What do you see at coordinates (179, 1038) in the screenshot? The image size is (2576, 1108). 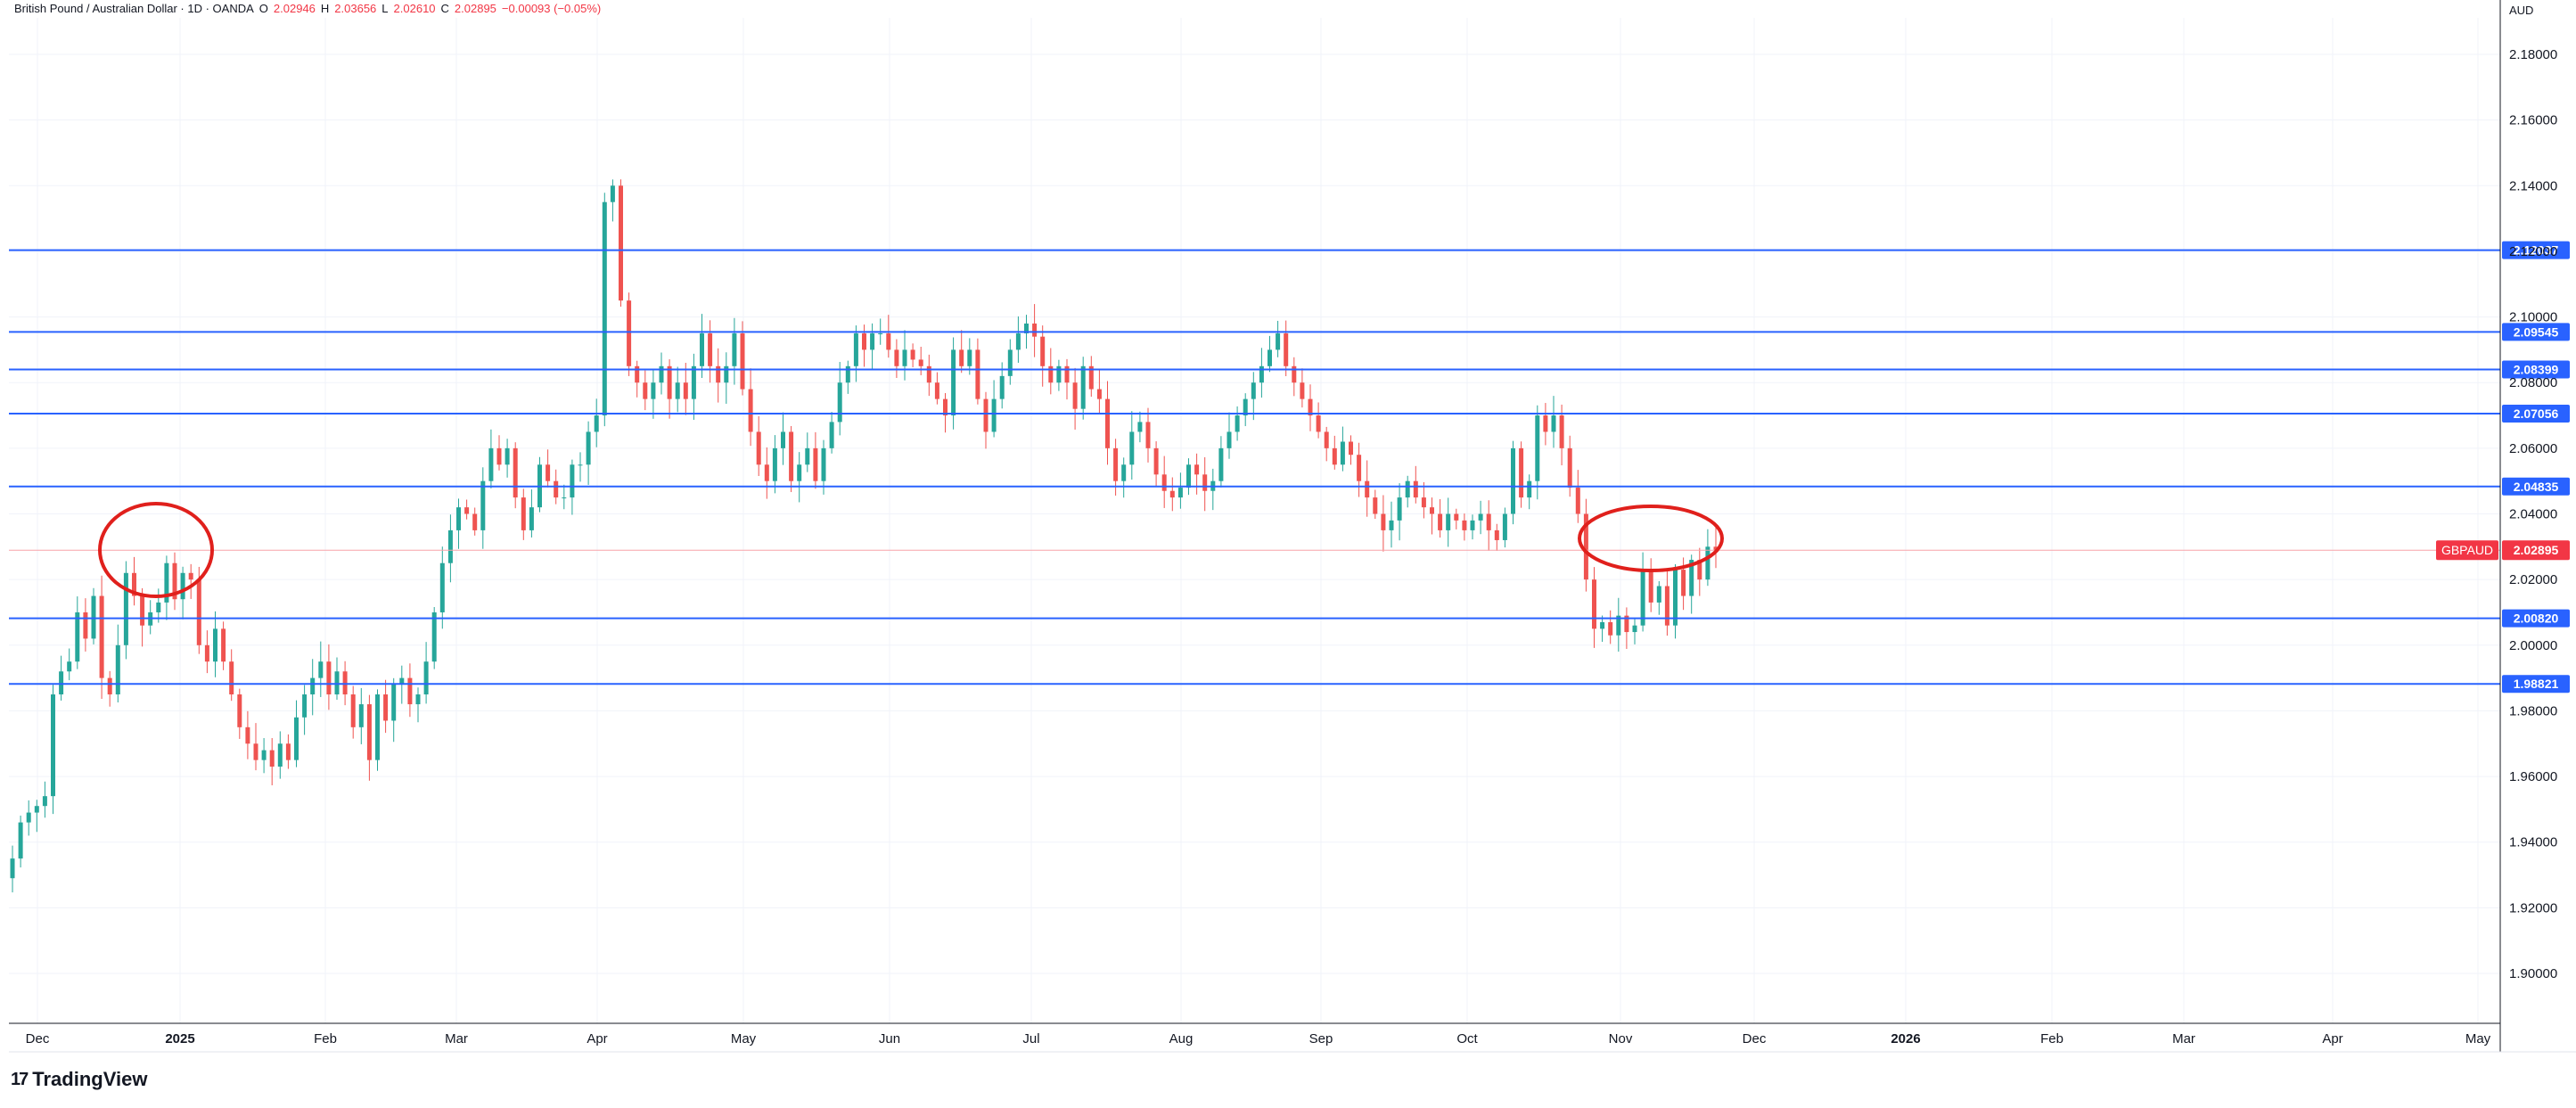 I see `x-tick-label: 2025` at bounding box center [179, 1038].